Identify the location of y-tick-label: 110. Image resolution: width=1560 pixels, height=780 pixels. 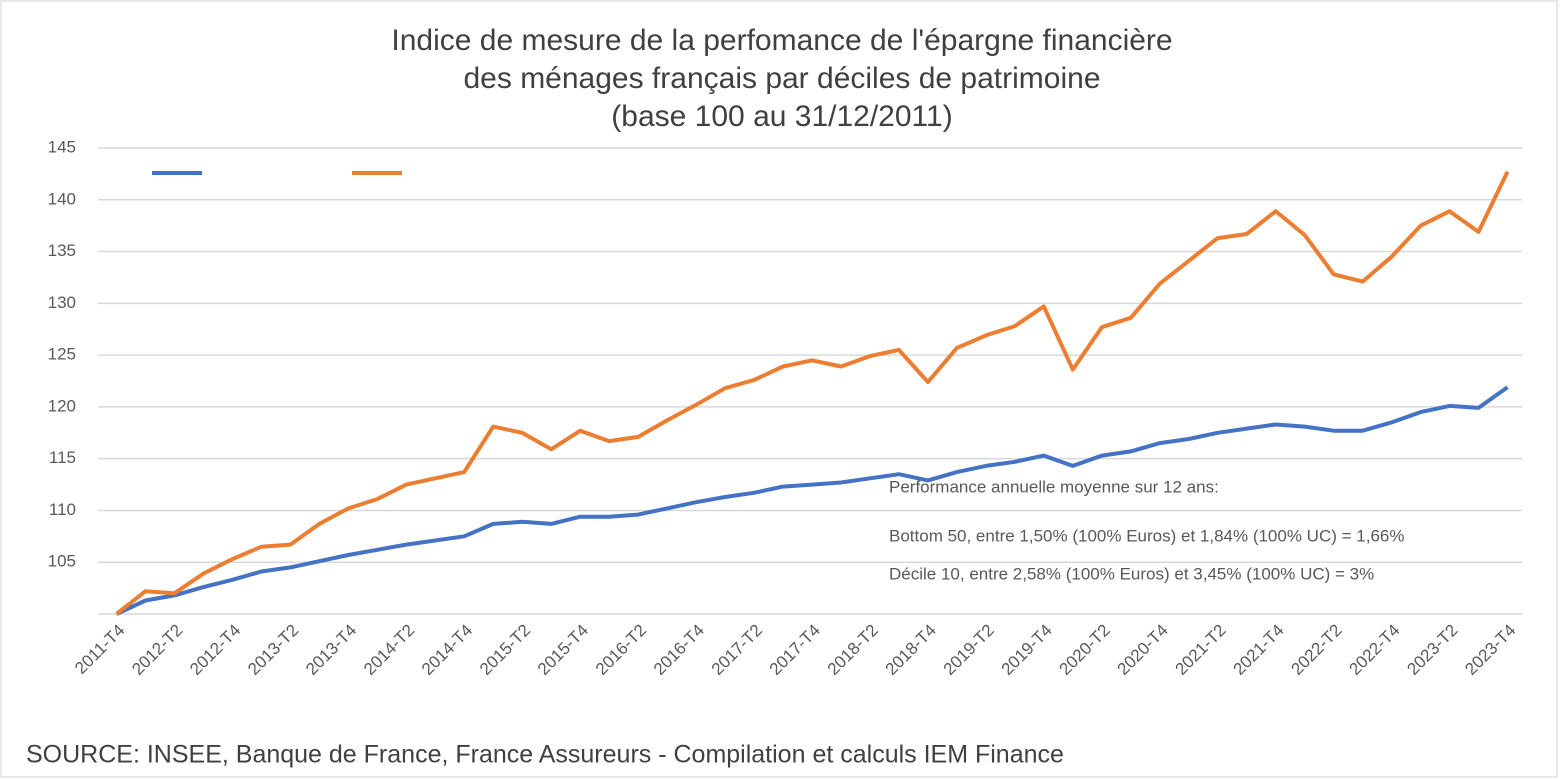
(62, 509).